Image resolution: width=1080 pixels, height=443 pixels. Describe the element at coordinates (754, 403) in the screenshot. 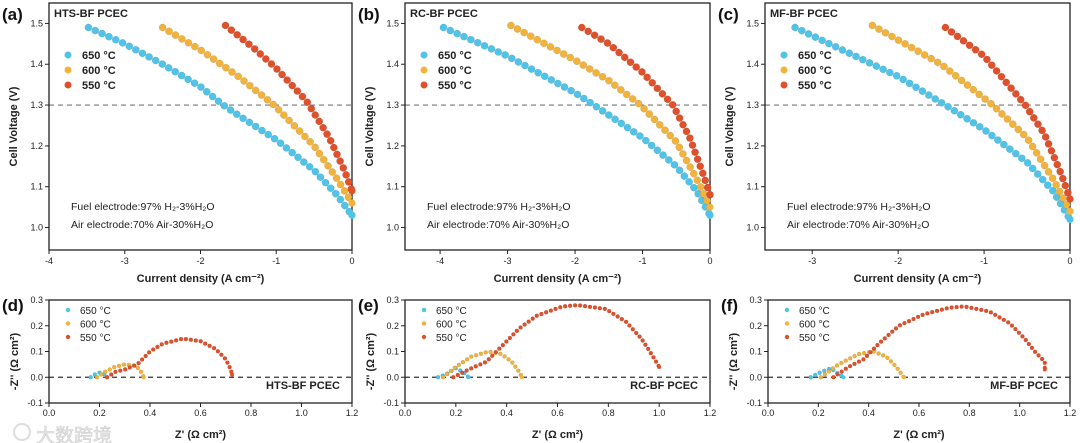

I see `y-tick-label: -0.1` at that location.